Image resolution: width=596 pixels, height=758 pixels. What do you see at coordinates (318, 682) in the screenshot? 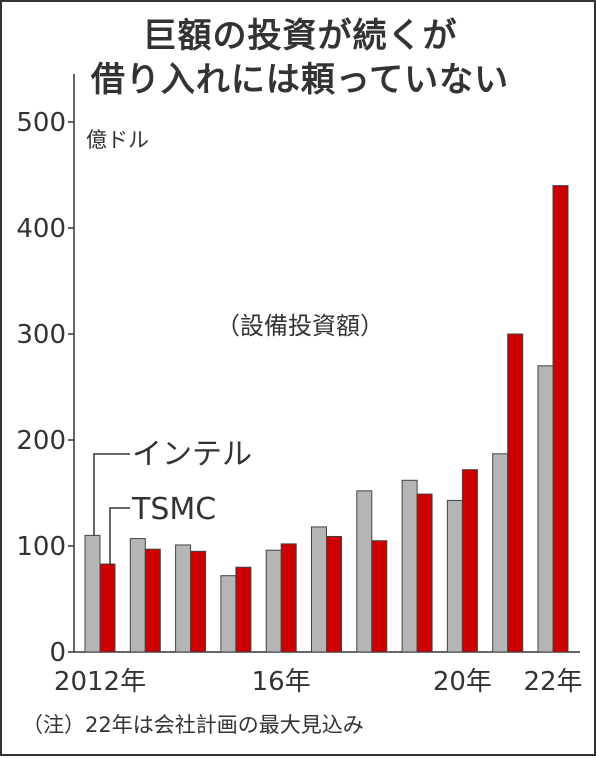
I see `x-ticks: 2012年 16年 20年 22年` at bounding box center [318, 682].